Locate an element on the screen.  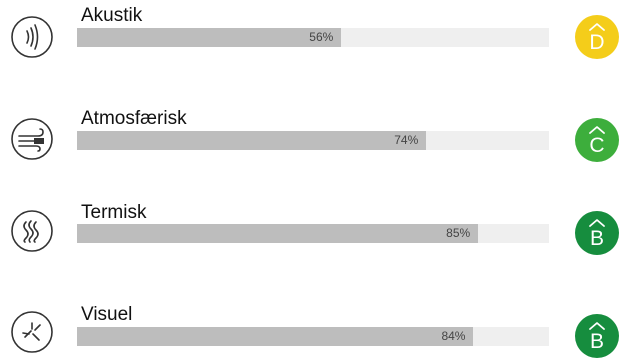
sound-waves-icon is located at coordinates (32, 37).